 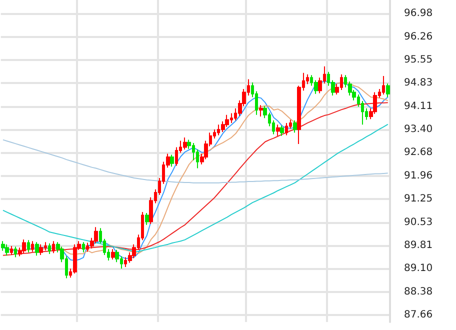 What do you see at coordinates (418, 292) in the screenshot?
I see `y-tick-label: 88.38` at bounding box center [418, 292].